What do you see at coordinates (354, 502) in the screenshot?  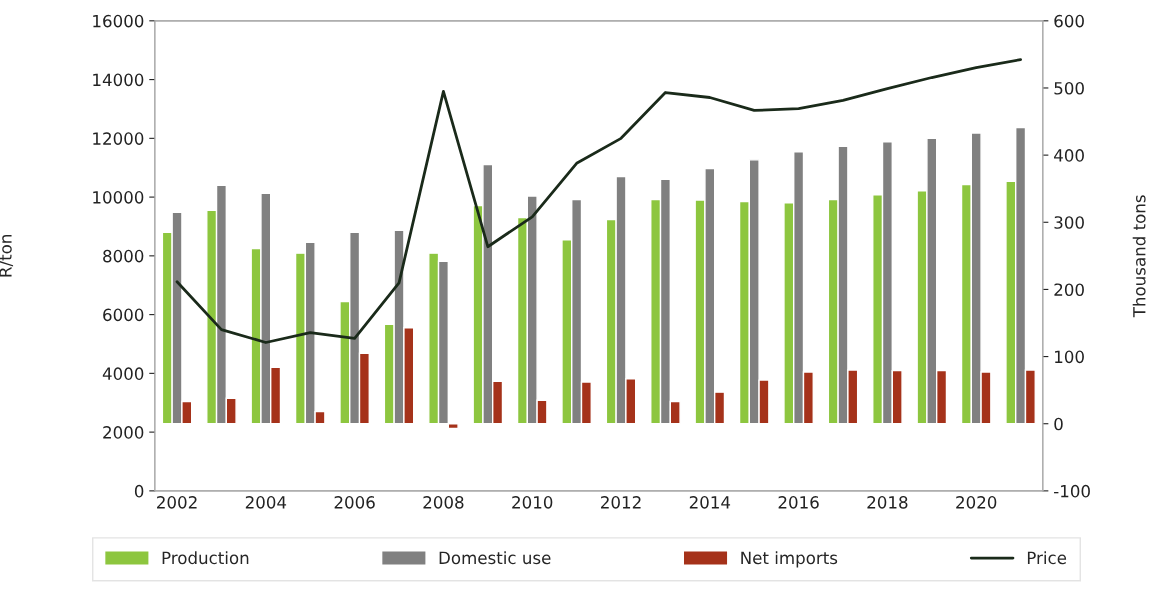 I see `x-tick-label: 2006` at bounding box center [354, 502].